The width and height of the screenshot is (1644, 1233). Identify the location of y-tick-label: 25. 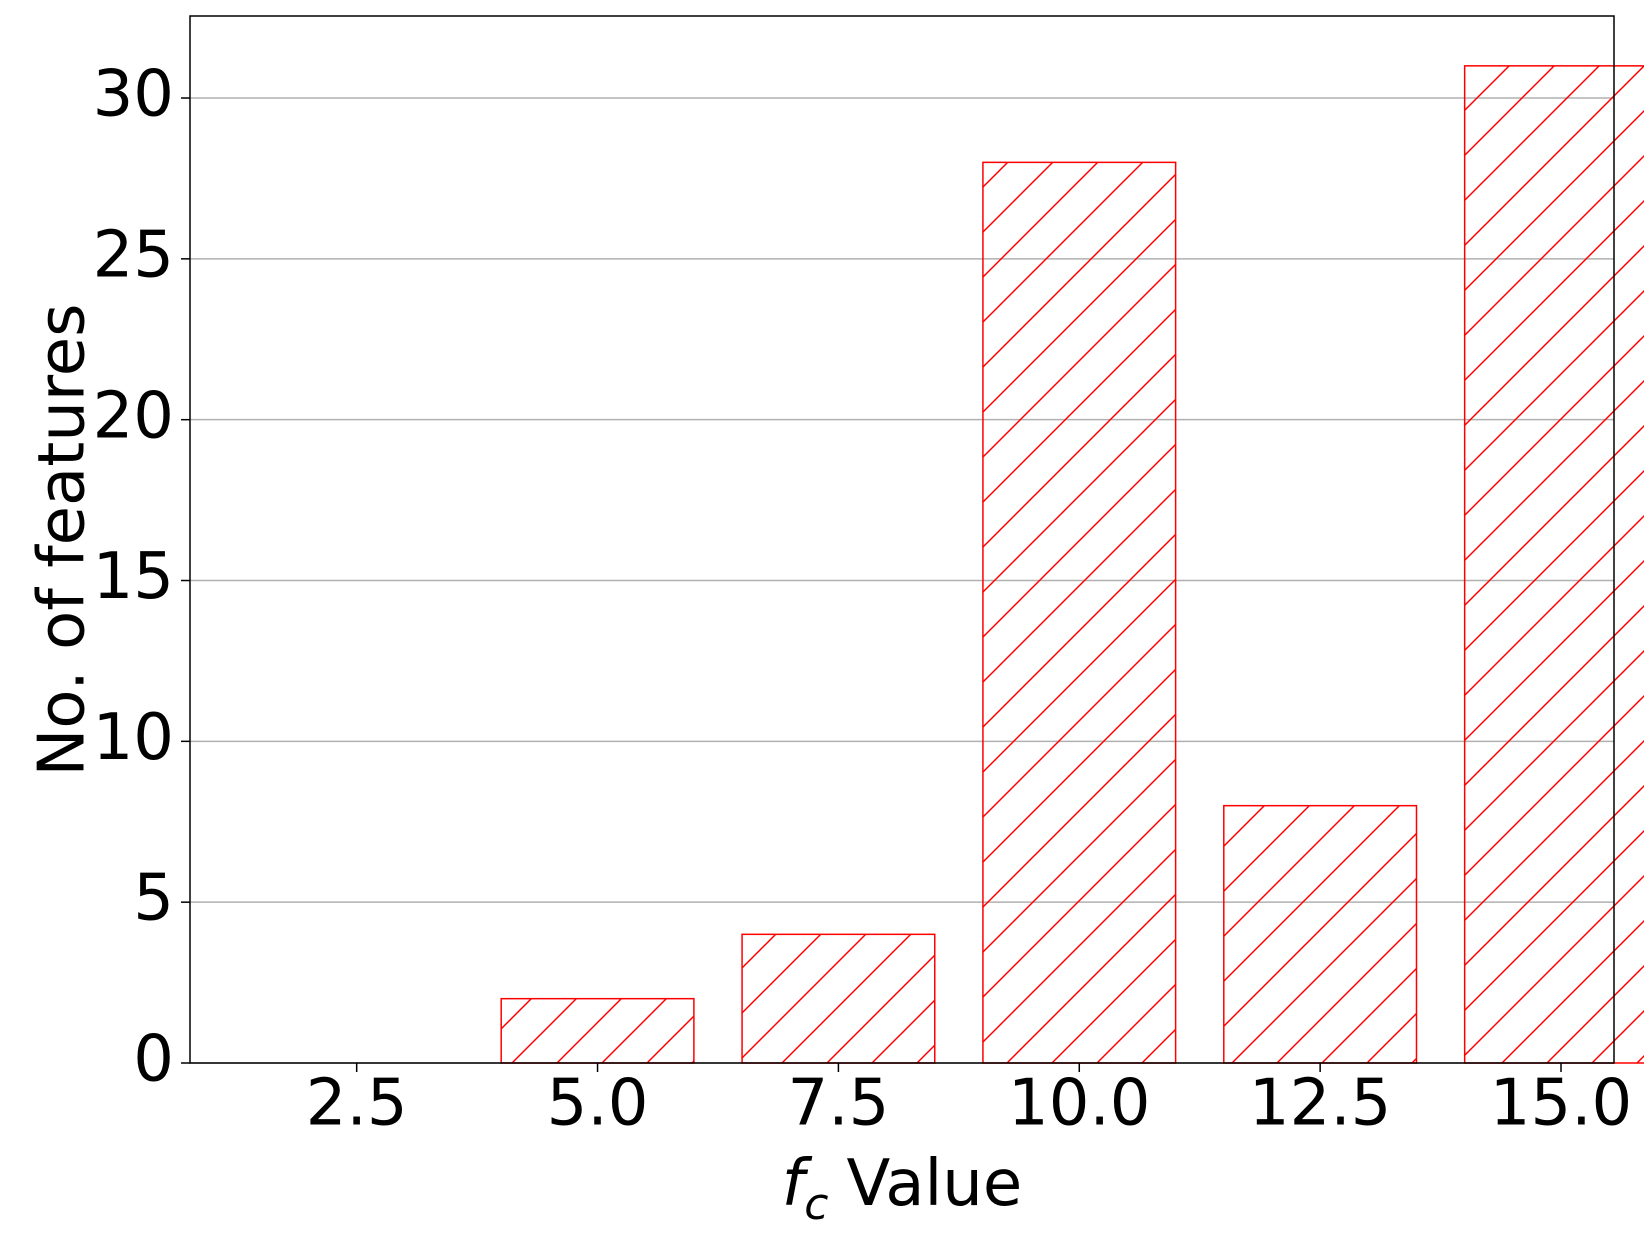
(133, 255).